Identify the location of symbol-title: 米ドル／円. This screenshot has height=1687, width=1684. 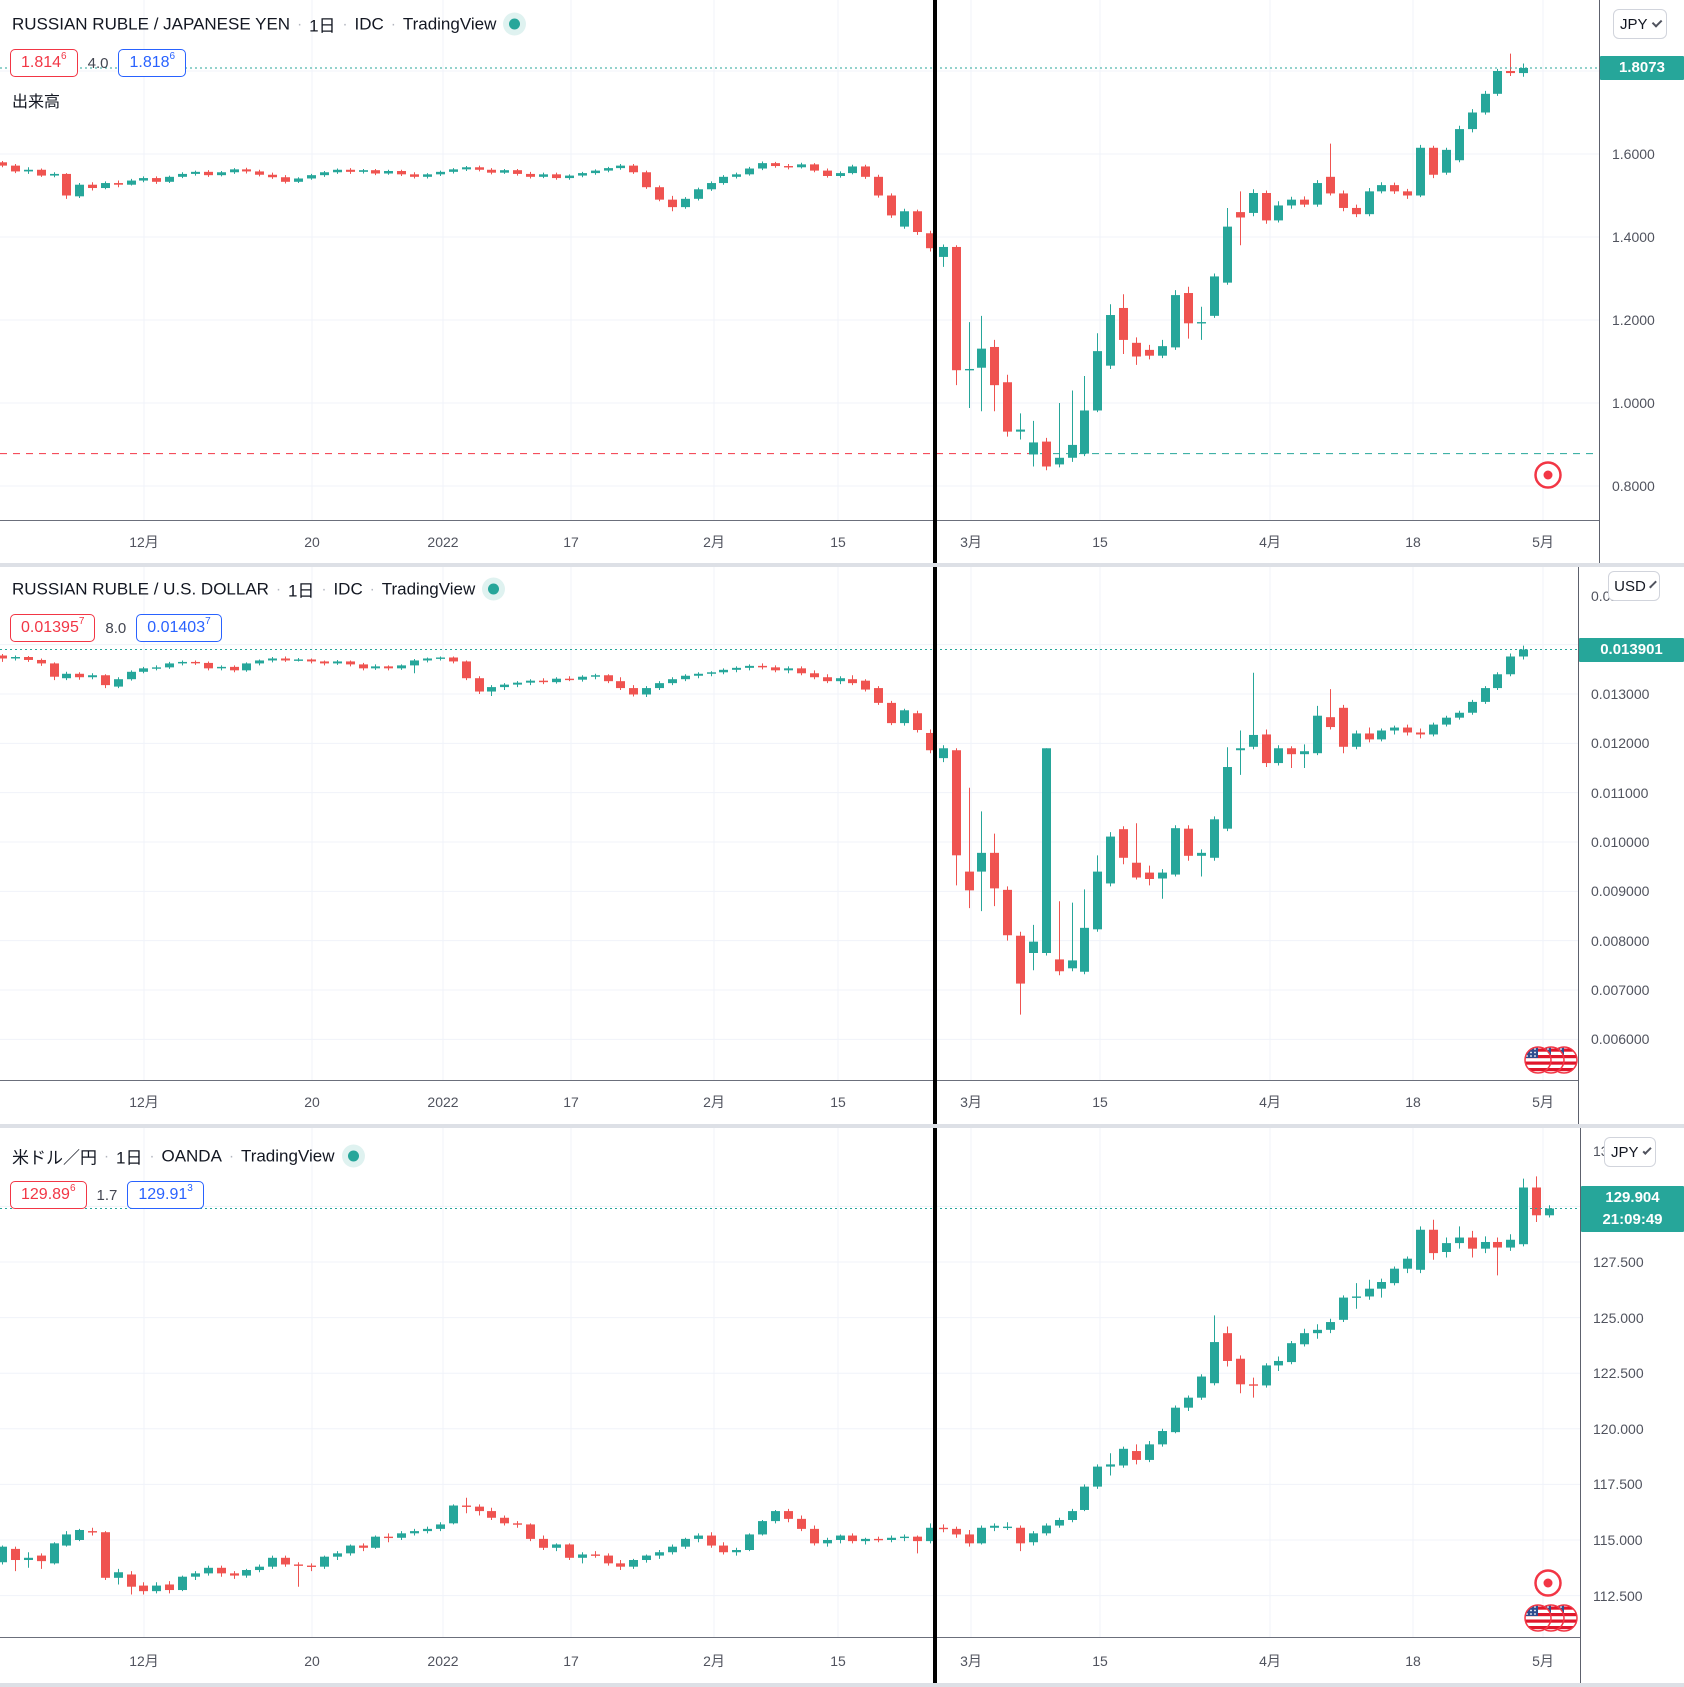
(54, 1158).